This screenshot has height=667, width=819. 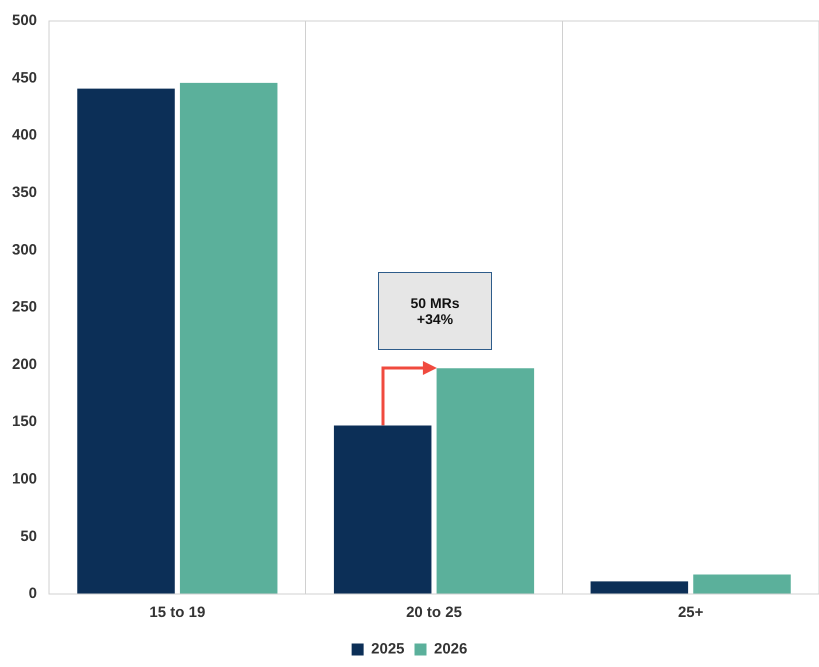 I want to click on x-tick-label: 20 to 25, so click(x=434, y=613).